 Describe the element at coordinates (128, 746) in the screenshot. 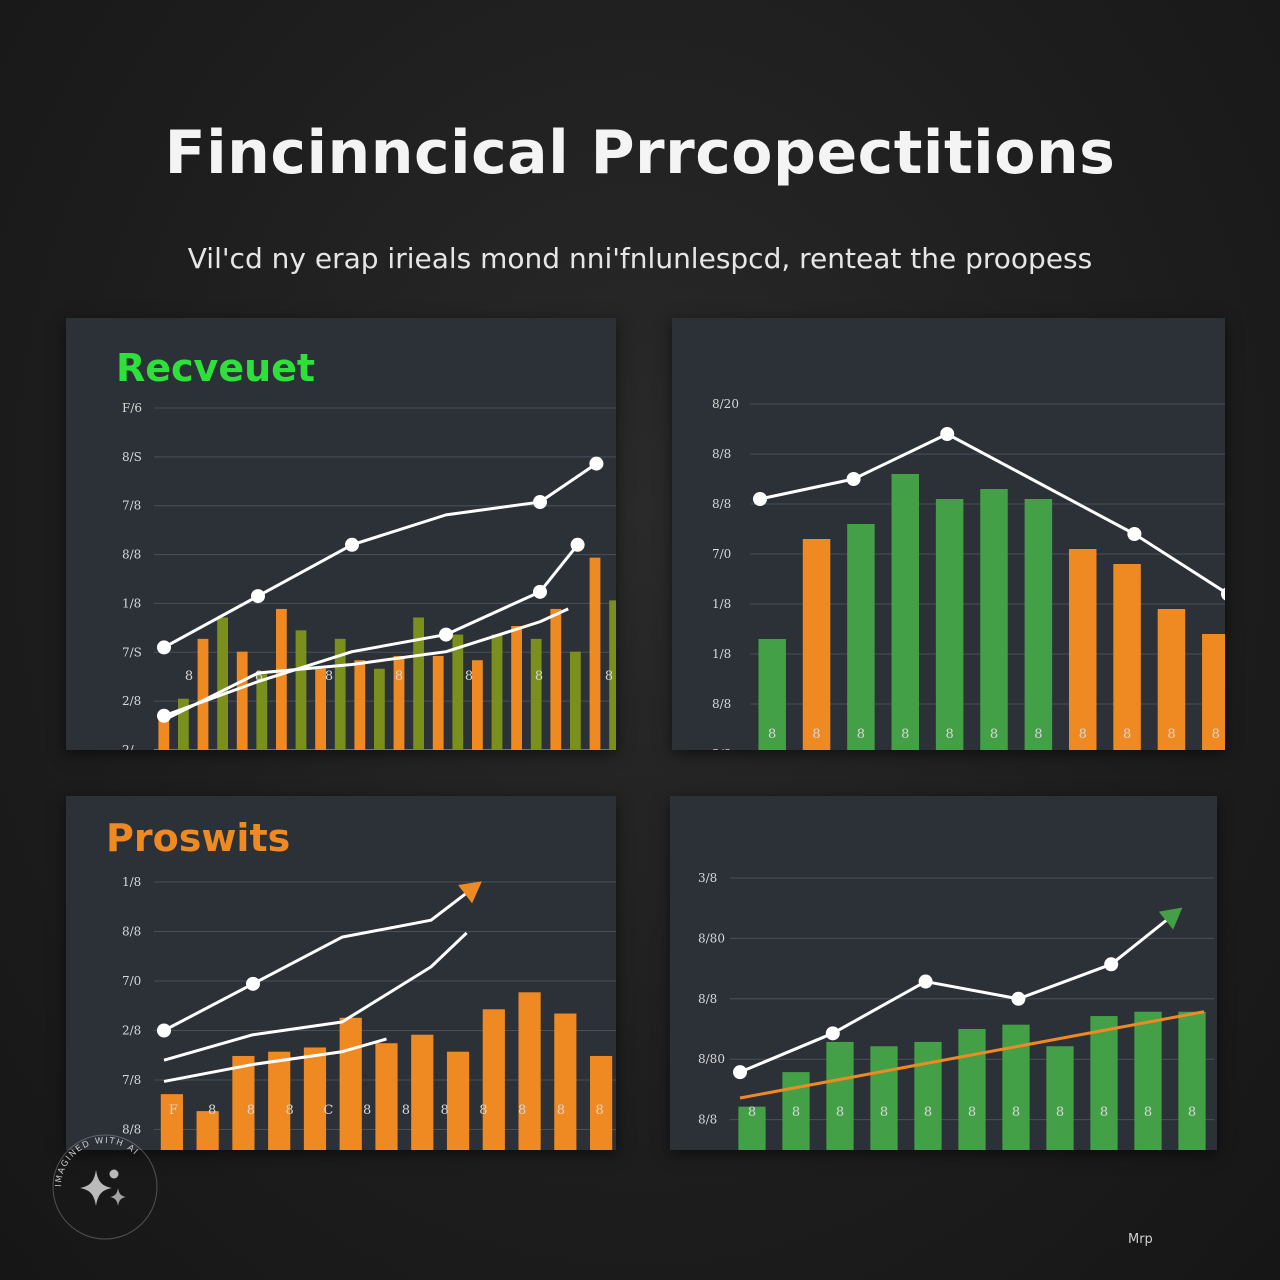

I see `y-tick-label: 2/` at that location.